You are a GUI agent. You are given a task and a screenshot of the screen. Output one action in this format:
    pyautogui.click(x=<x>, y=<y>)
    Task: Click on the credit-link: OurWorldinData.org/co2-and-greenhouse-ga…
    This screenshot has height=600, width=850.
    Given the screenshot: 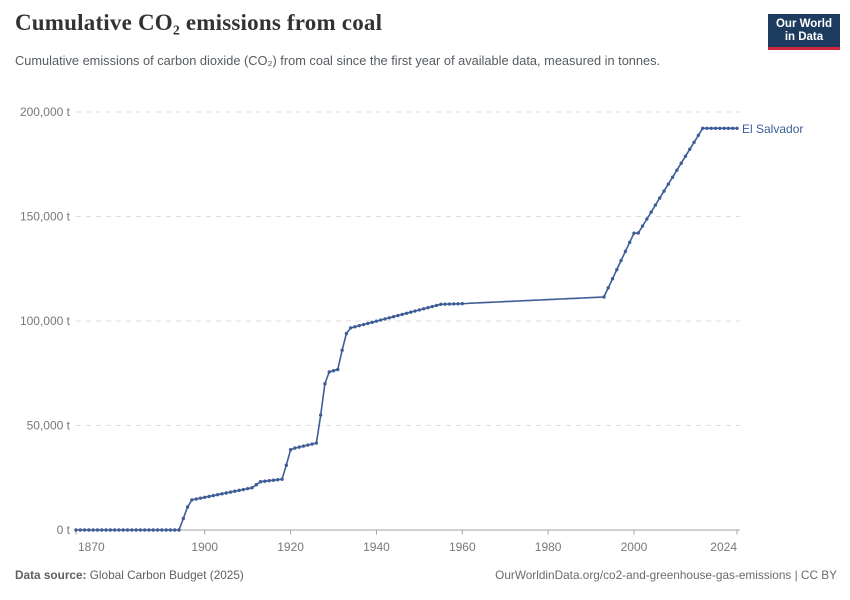 What is the action you would take?
    pyautogui.click(x=666, y=575)
    